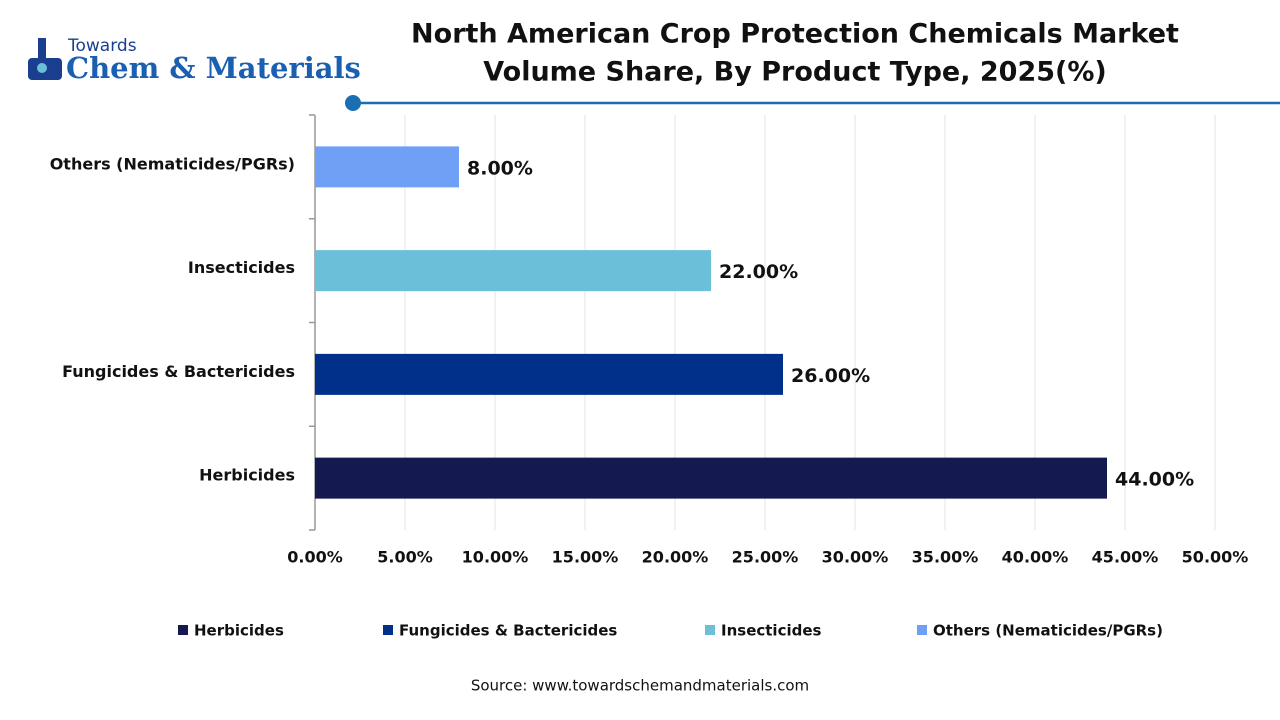 The width and height of the screenshot is (1280, 720). Describe the element at coordinates (1125, 557) in the screenshot. I see `x-tick-label: 45.00%` at that location.